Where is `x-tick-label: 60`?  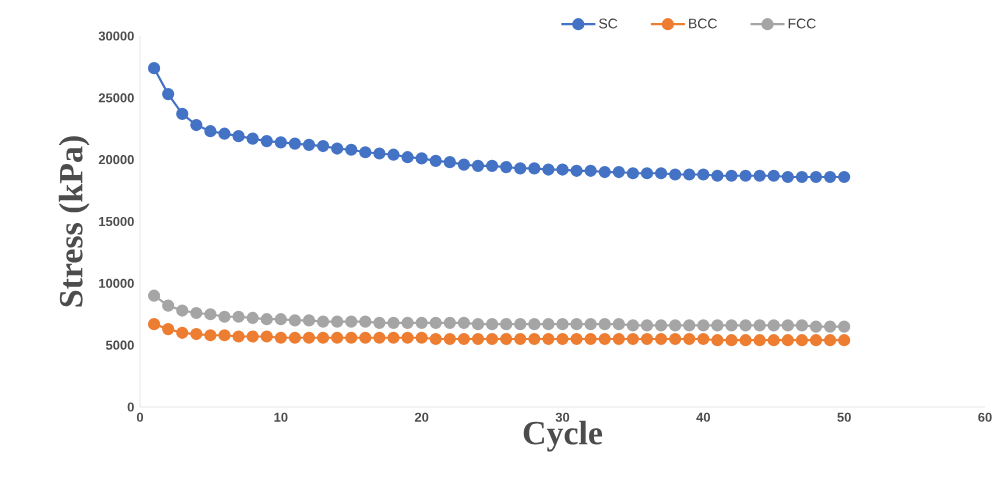
x-tick-label: 60 is located at coordinates (985, 417).